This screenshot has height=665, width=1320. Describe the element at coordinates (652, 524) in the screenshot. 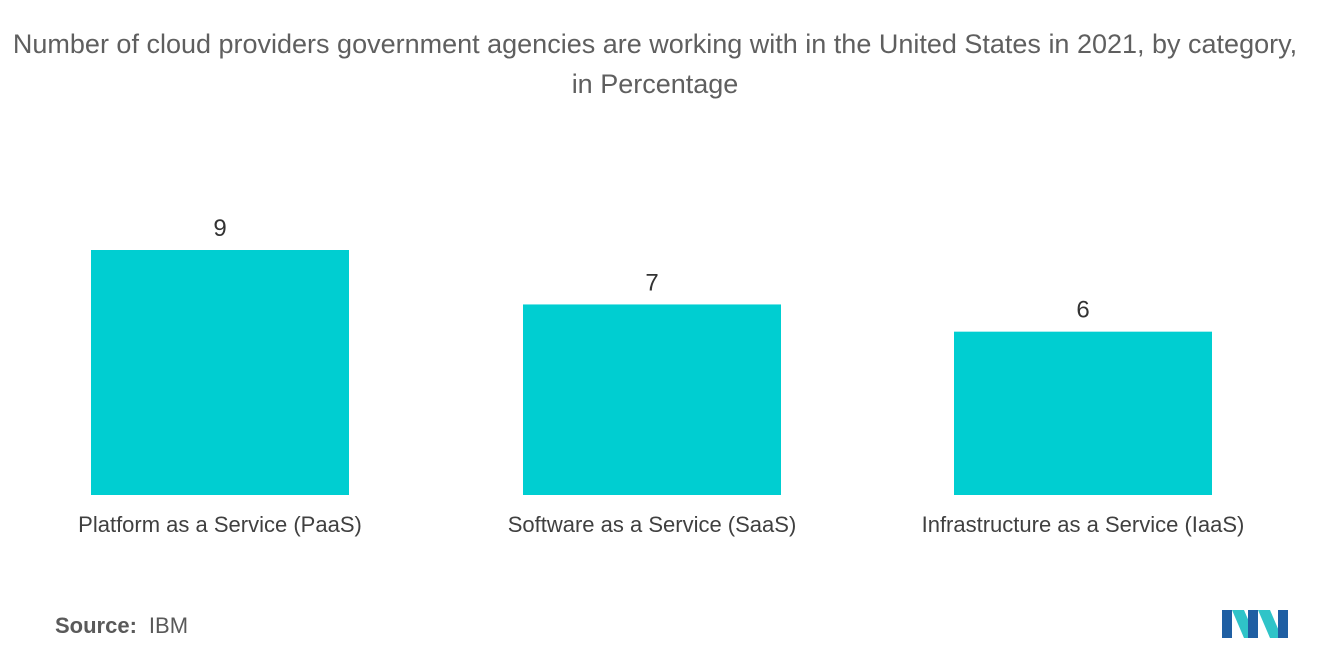

I see `category-label-2: Software as a Service (SaaS)` at that location.